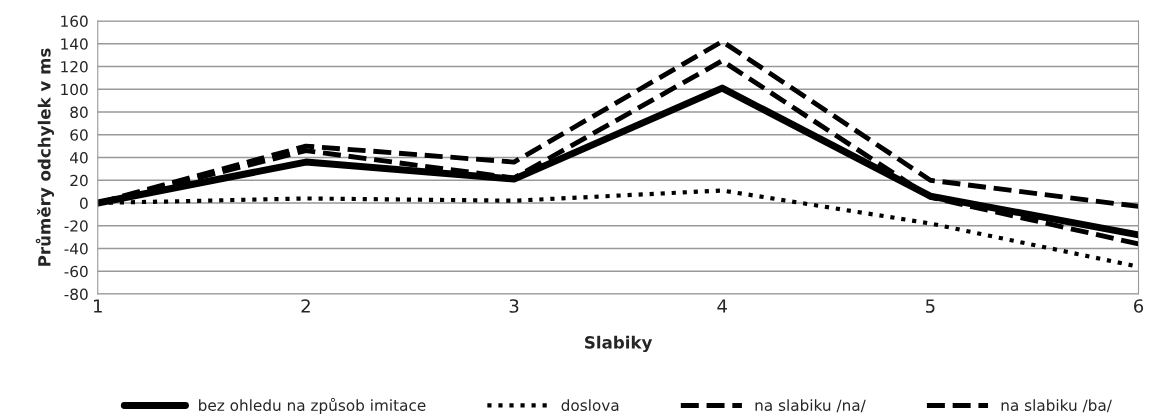 The height and width of the screenshot is (420, 1150). What do you see at coordinates (76, 271) in the screenshot?
I see `y-tick-label: -60` at bounding box center [76, 271].